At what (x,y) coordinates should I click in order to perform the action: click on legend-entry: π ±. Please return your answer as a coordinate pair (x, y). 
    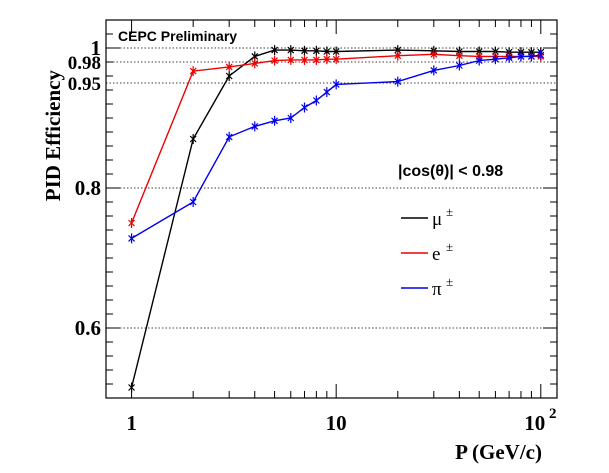
    Looking at the image, I should click on (427, 287).